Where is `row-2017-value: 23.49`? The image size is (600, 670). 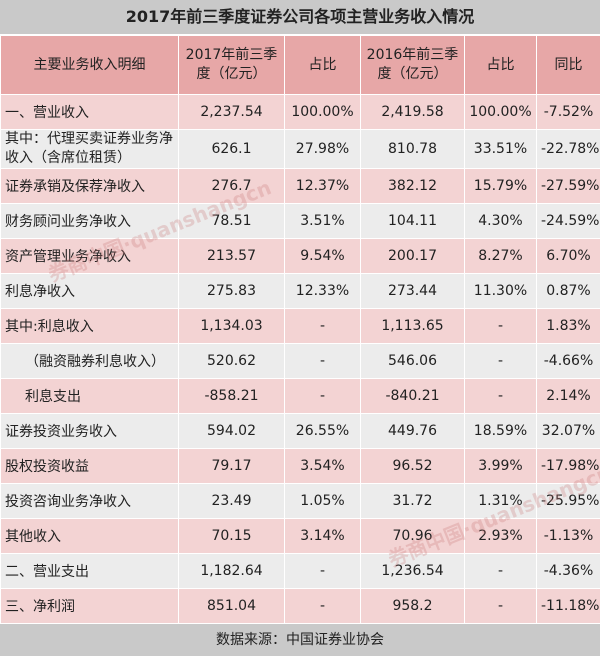
row-2017-value: 23.49 is located at coordinates (231, 501).